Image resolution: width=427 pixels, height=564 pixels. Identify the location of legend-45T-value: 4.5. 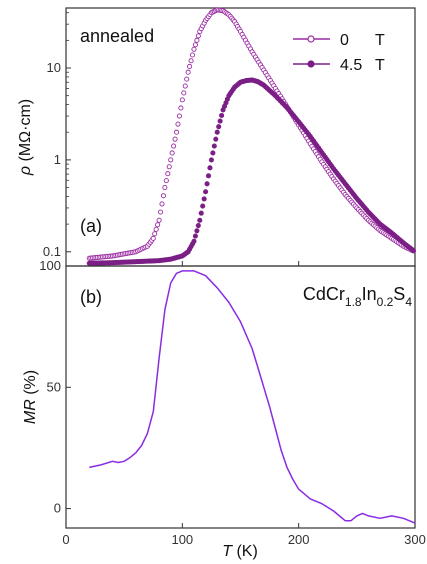
(351, 65).